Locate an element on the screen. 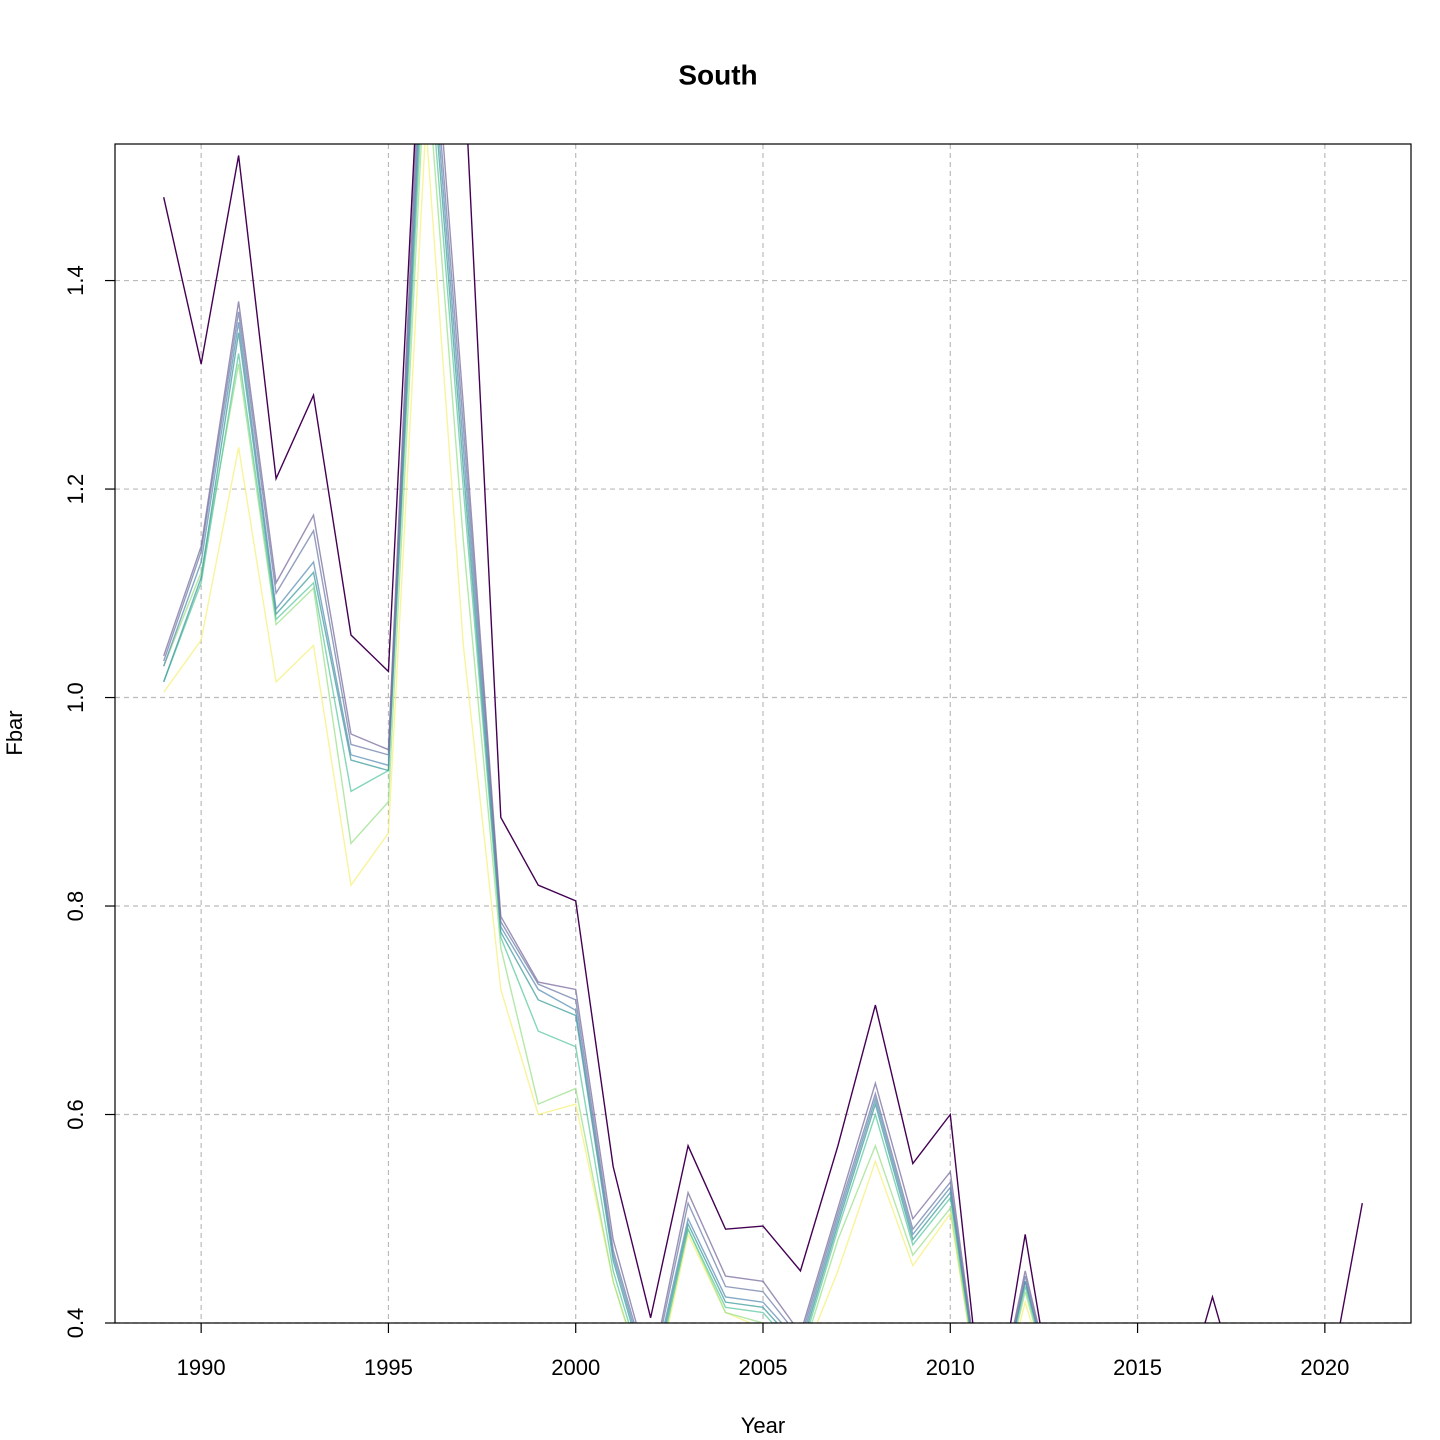 The width and height of the screenshot is (1440, 1440). x-tick-label: 1995 is located at coordinates (388, 1367).